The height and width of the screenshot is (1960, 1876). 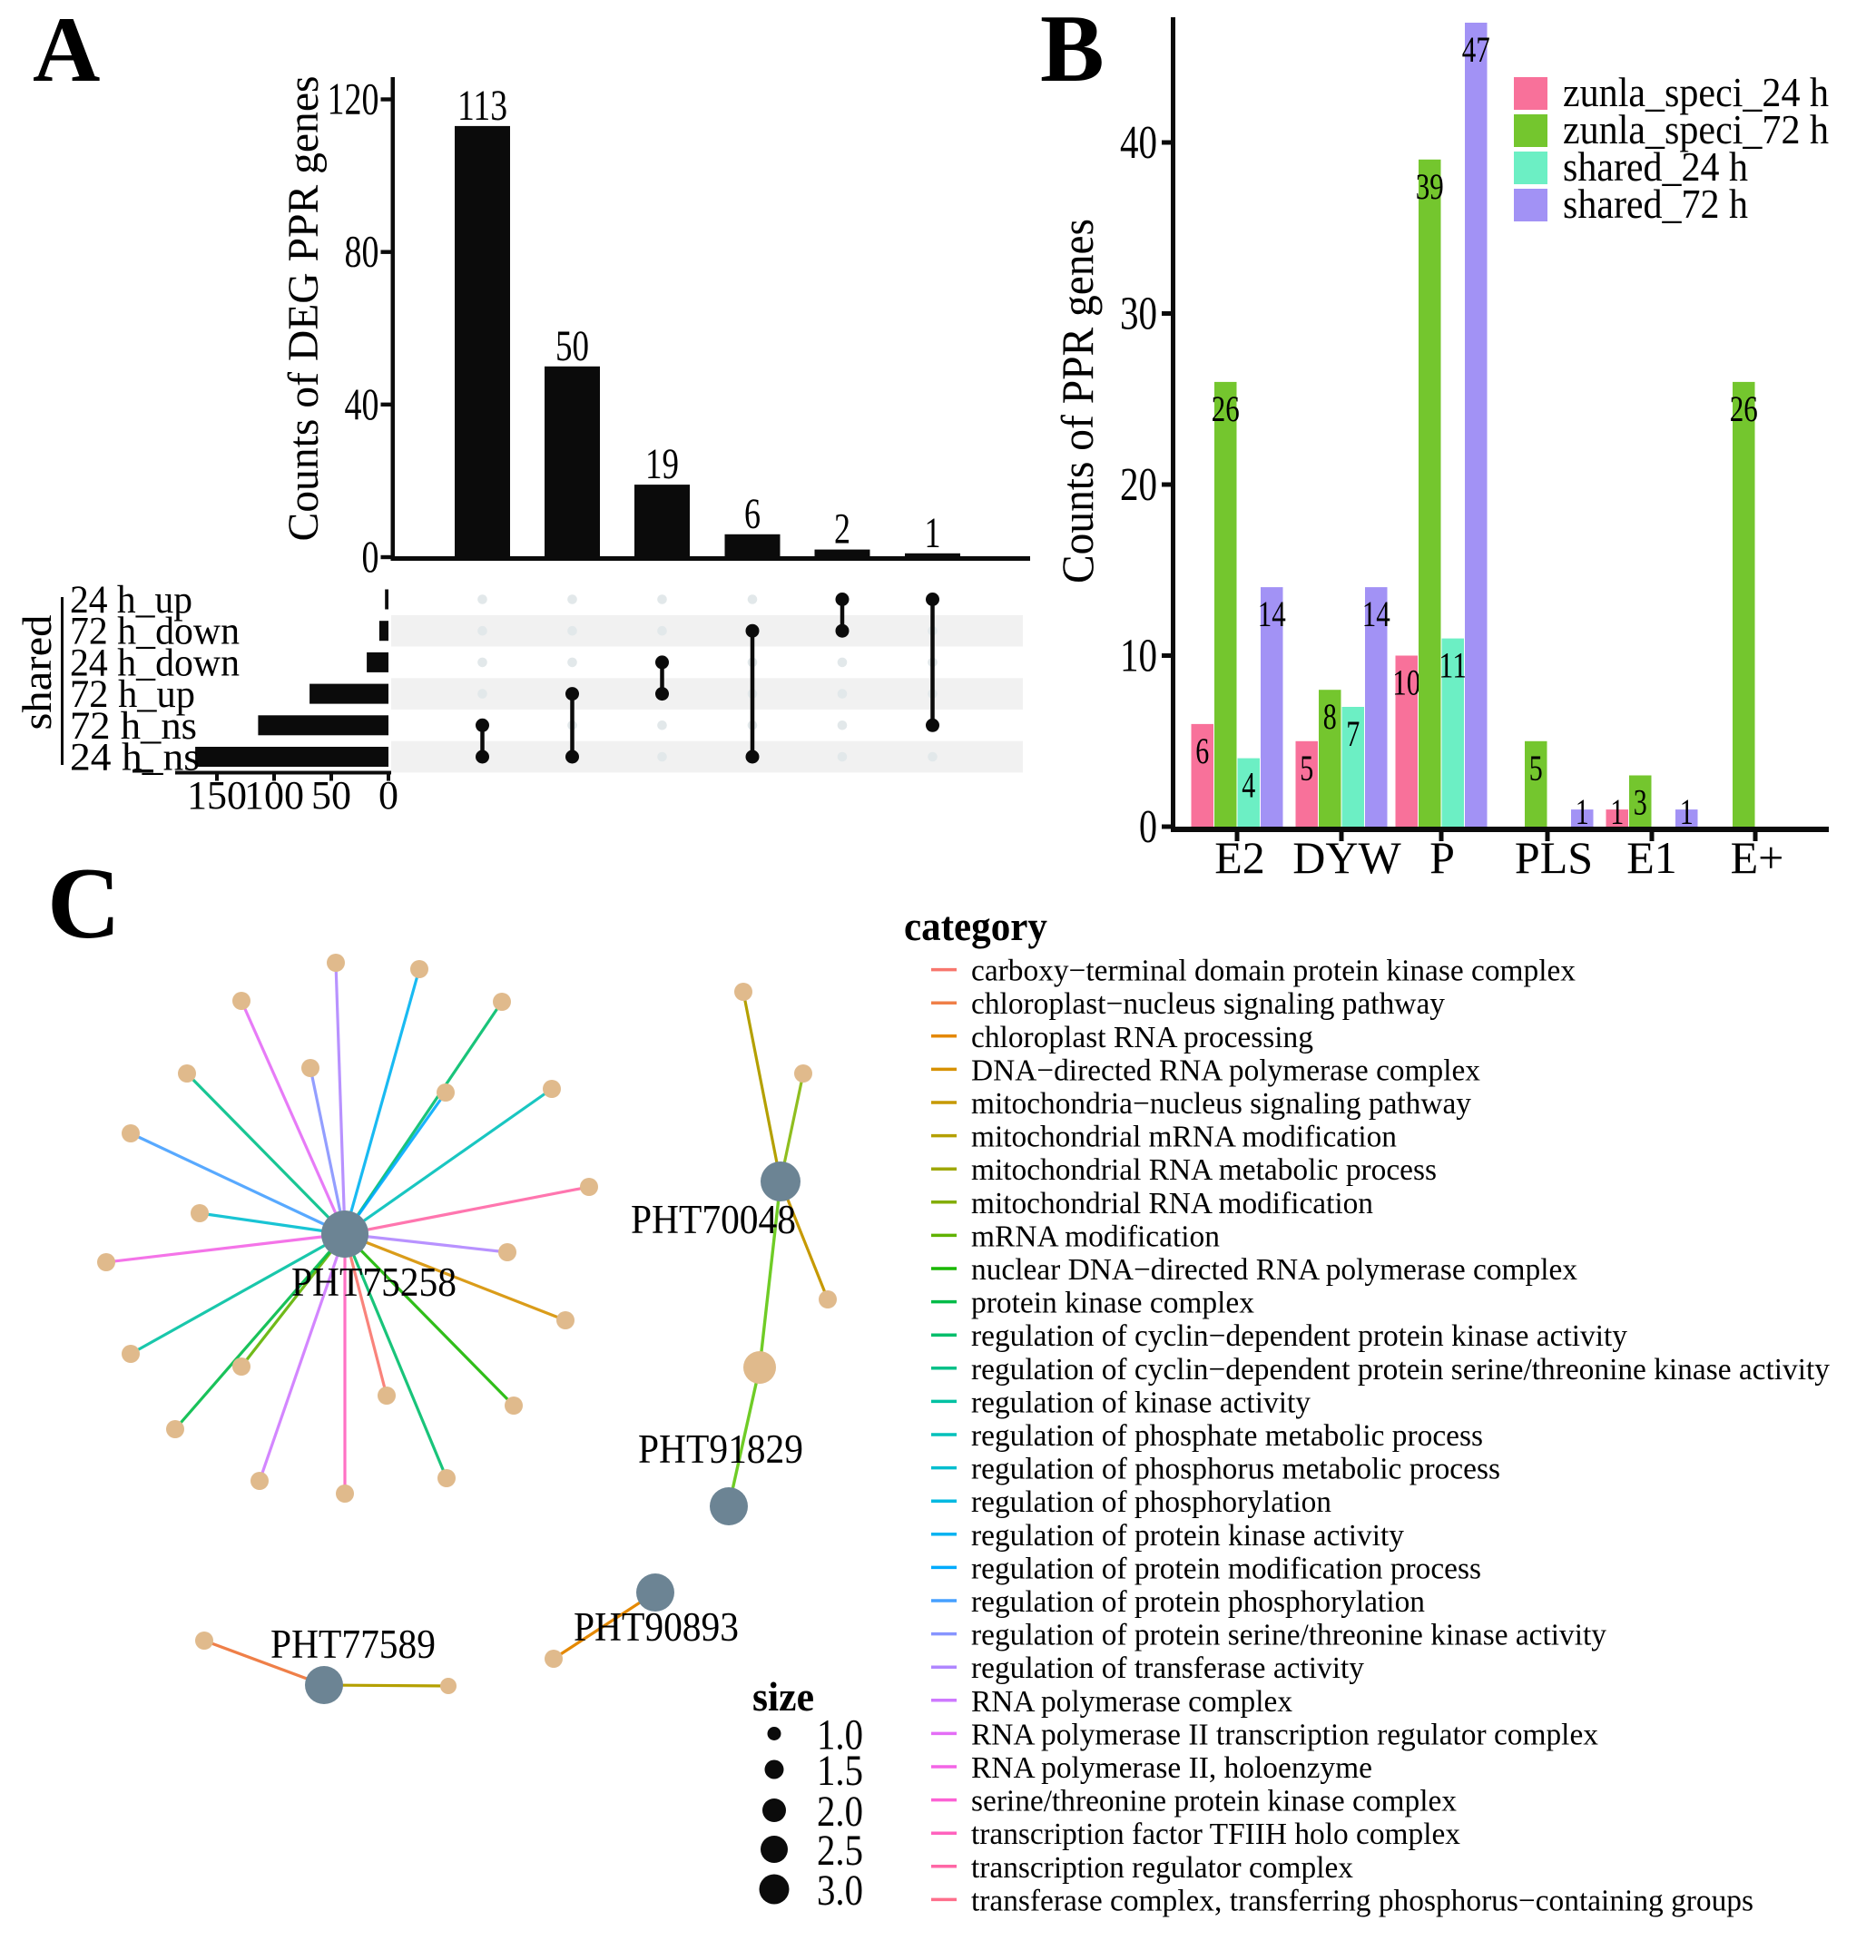 What do you see at coordinates (1208, 1004) in the screenshot?
I see `svg-text:chloroplast−nucleus signaling: chloroplast−nucleus signaling pathway` at bounding box center [1208, 1004].